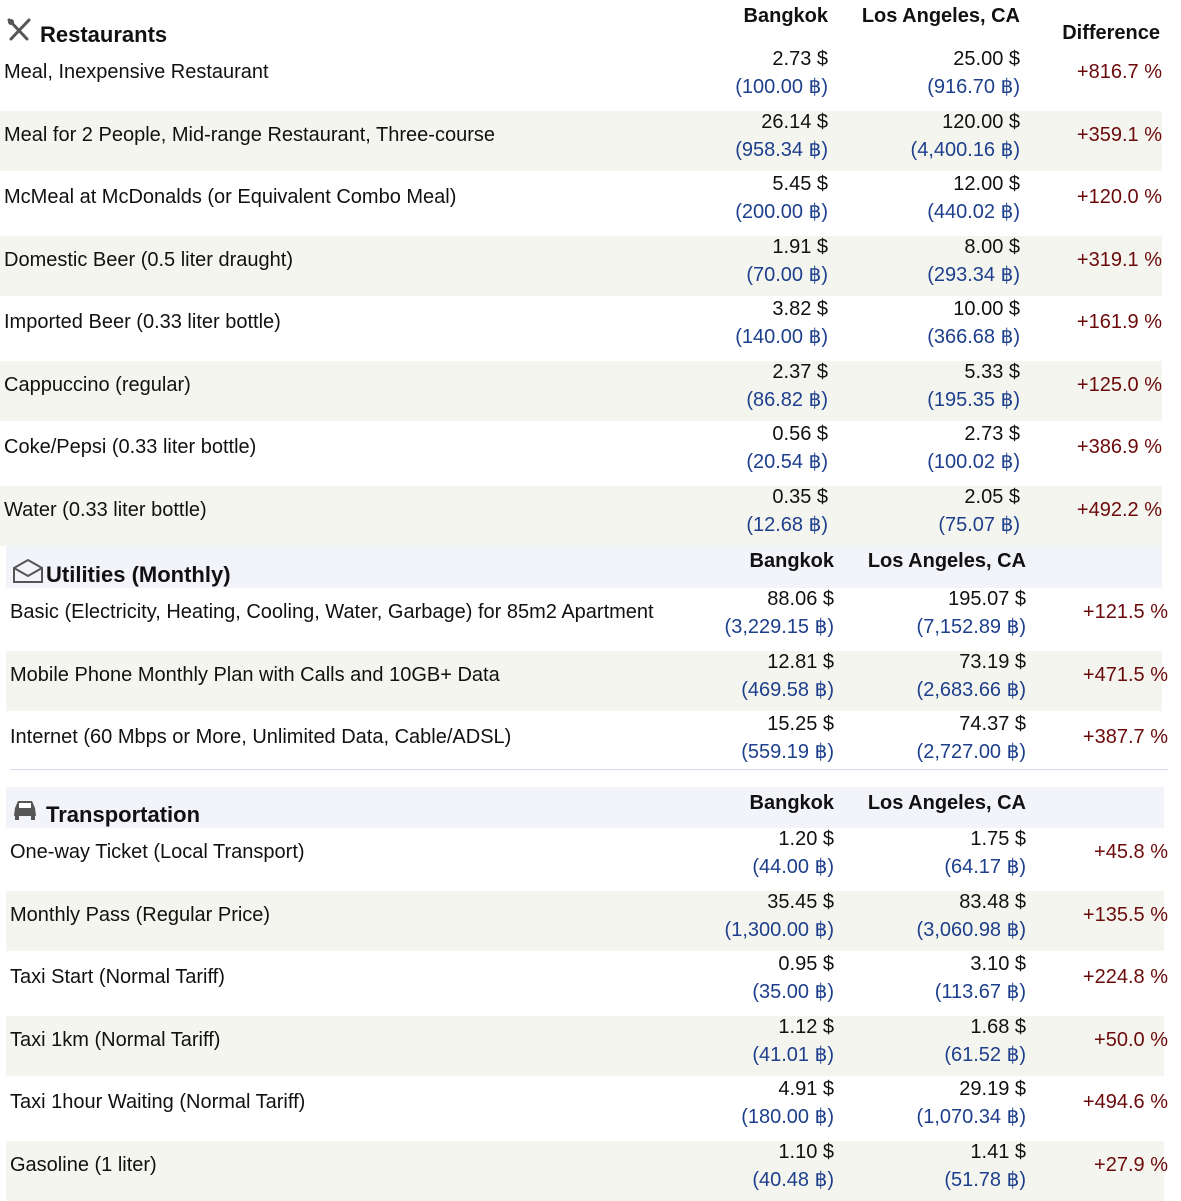 The height and width of the screenshot is (1201, 1181). Describe the element at coordinates (985, 866) in the screenshot. I see `la-thb: (64.17 ฿)` at that location.